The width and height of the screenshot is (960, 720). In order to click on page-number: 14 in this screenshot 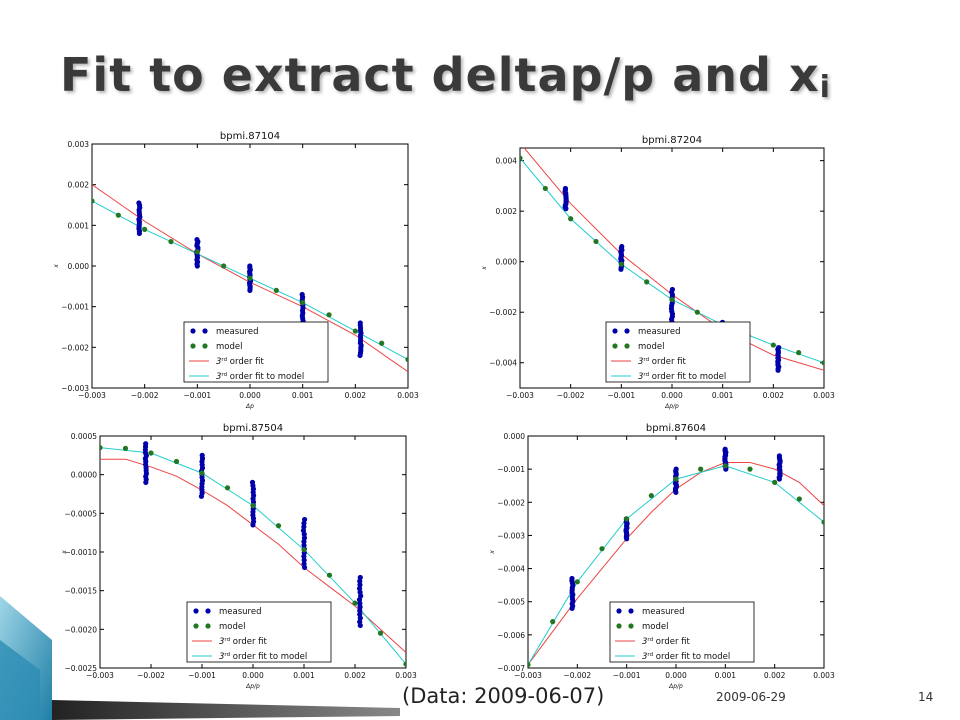, I will do `click(926, 697)`.